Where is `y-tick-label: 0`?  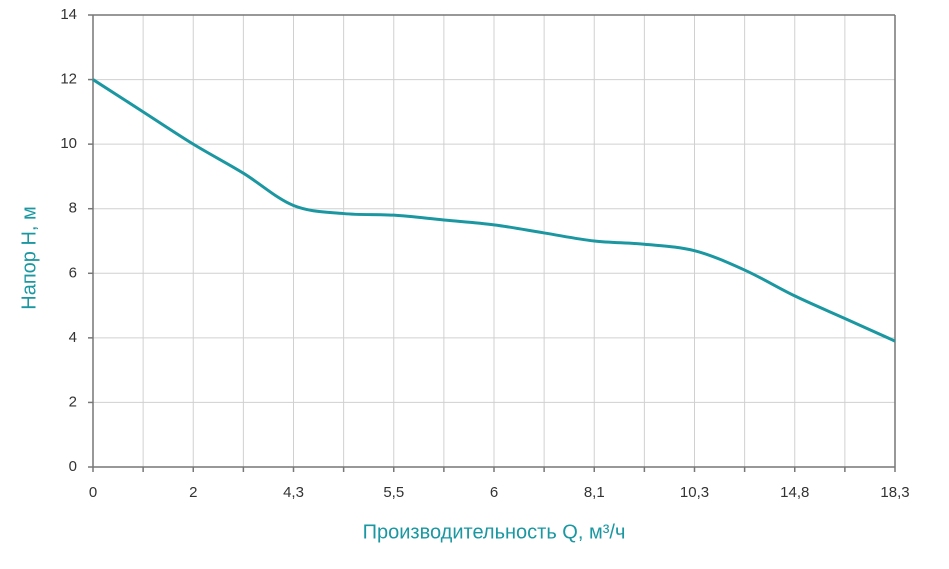 y-tick-label: 0 is located at coordinates (73, 466).